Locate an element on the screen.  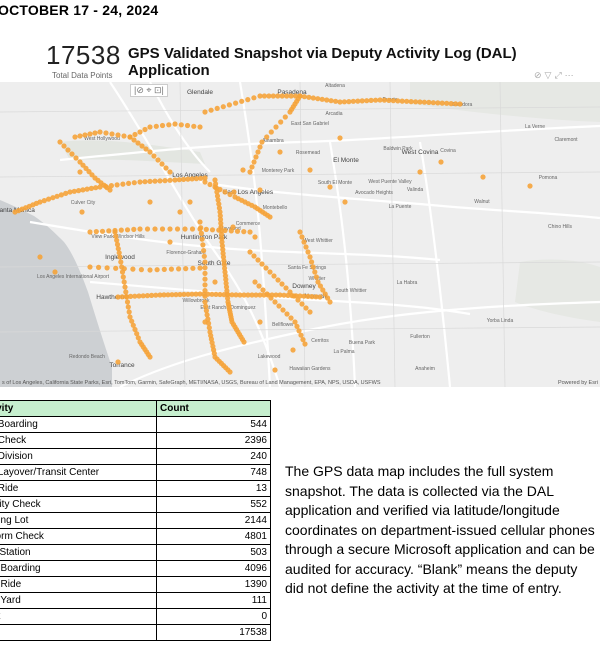
filter-icon: ▽ is located at coordinates (549, 75).